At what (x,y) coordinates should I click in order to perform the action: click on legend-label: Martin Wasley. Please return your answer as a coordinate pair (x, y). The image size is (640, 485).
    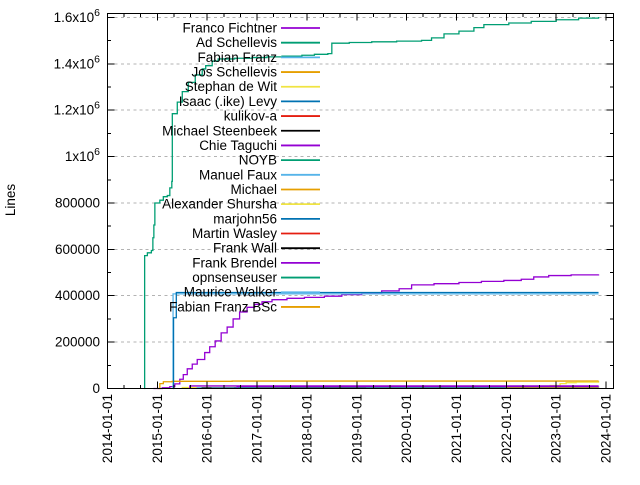
    Looking at the image, I should click on (234, 233).